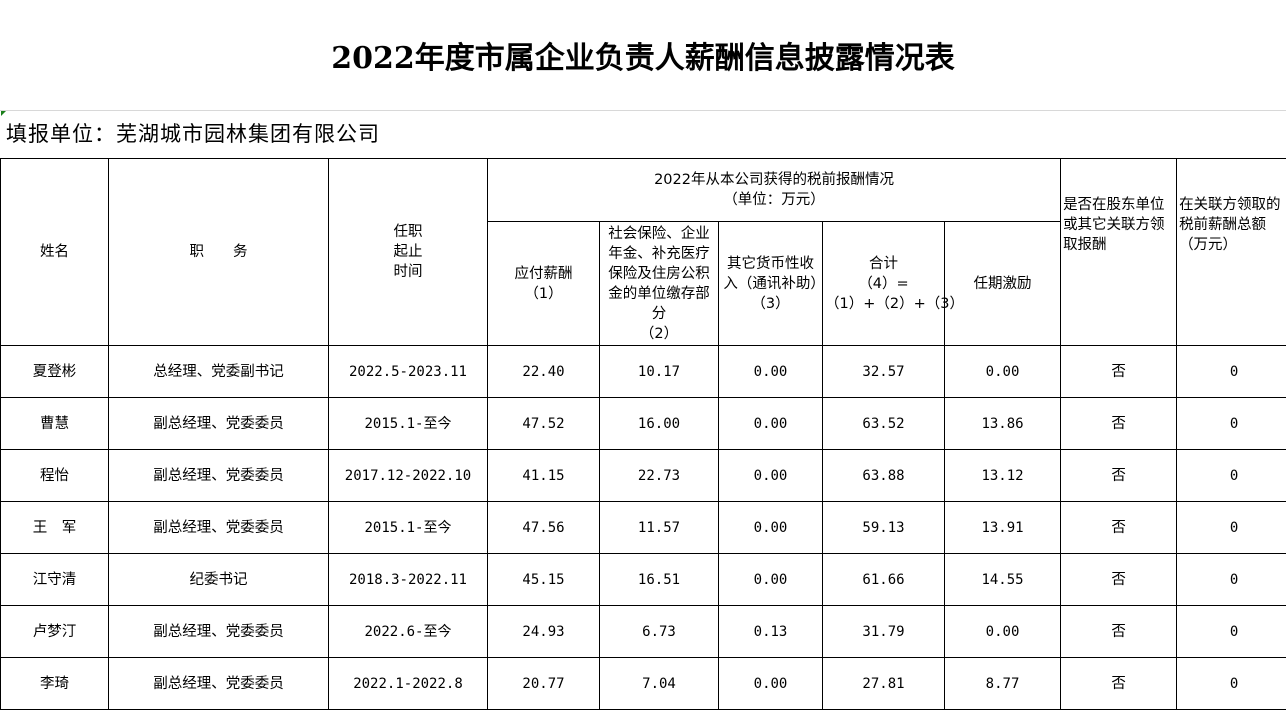 Image resolution: width=1286 pixels, height=720 pixels. What do you see at coordinates (774, 190) in the screenshot?
I see `header-compensation-group: 2022年从本公司获得的税前报酬情况 （单位：万元）` at bounding box center [774, 190].